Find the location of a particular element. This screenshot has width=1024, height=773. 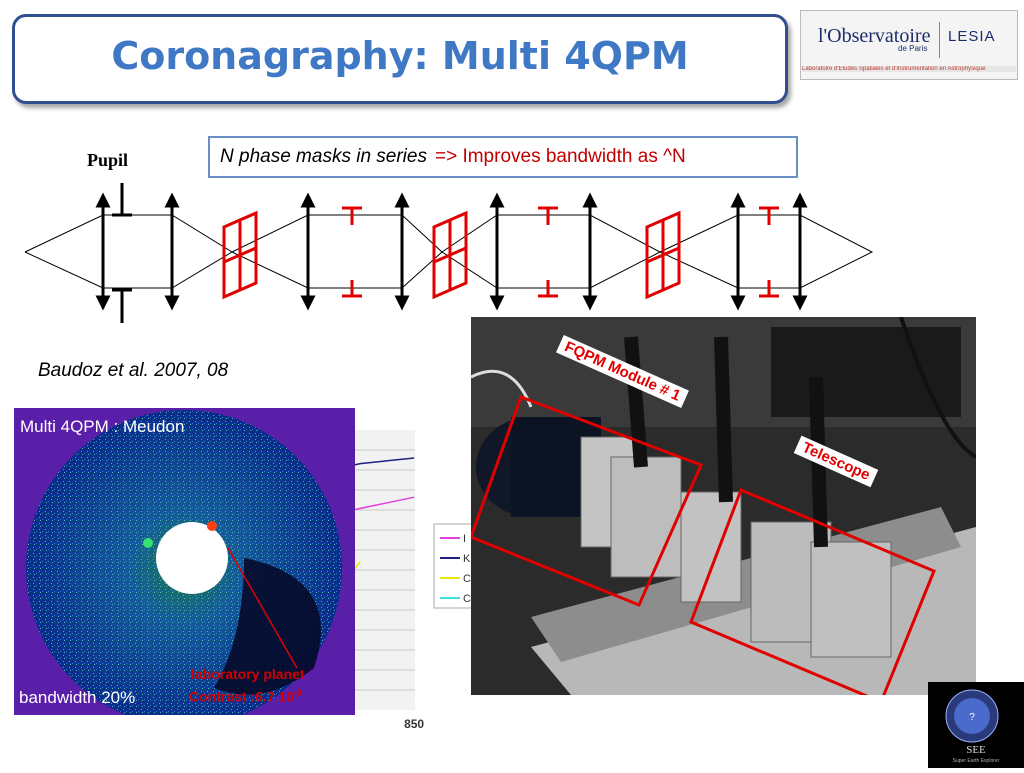

logo-lesia-text: LESIA is located at coordinates (972, 36).